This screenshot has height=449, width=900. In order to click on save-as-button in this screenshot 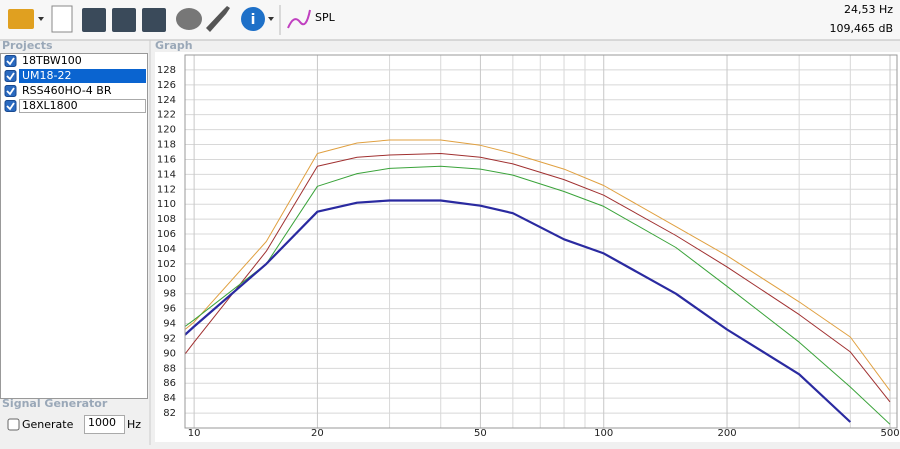, I will do `click(124, 20)`.